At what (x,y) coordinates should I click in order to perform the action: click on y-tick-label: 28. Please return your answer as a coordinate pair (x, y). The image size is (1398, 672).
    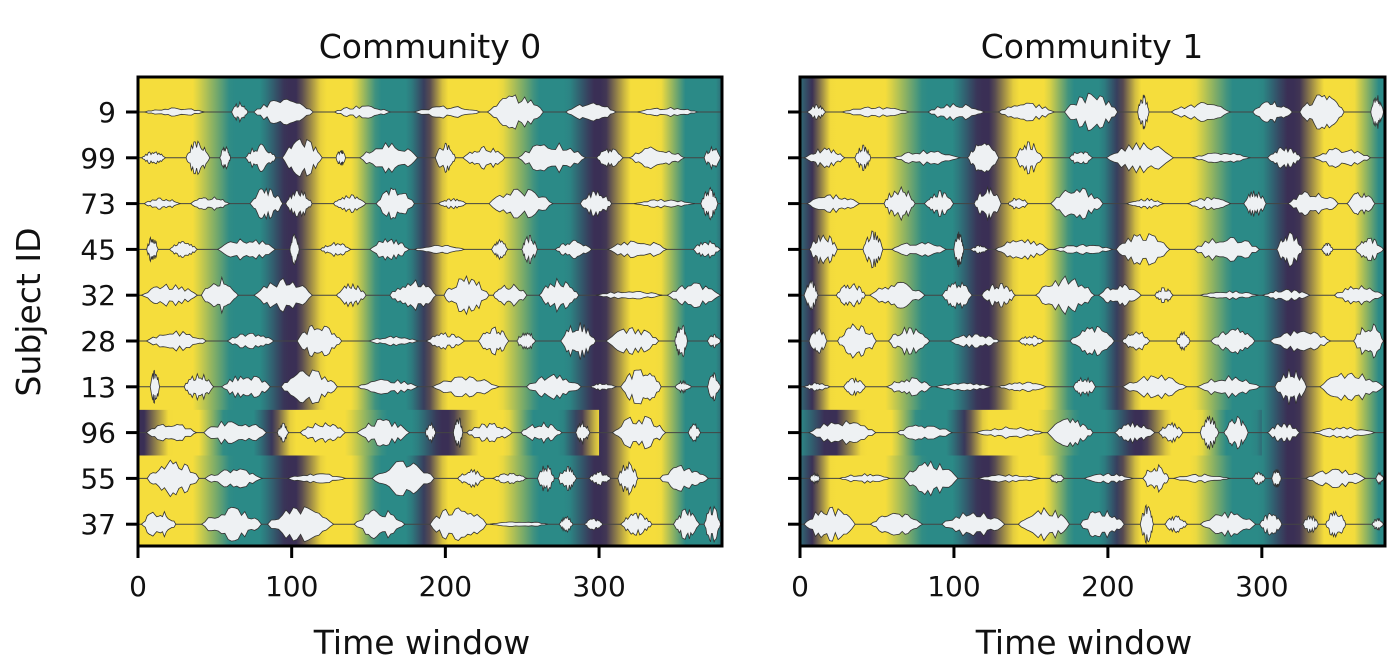
    Looking at the image, I should click on (98, 341).